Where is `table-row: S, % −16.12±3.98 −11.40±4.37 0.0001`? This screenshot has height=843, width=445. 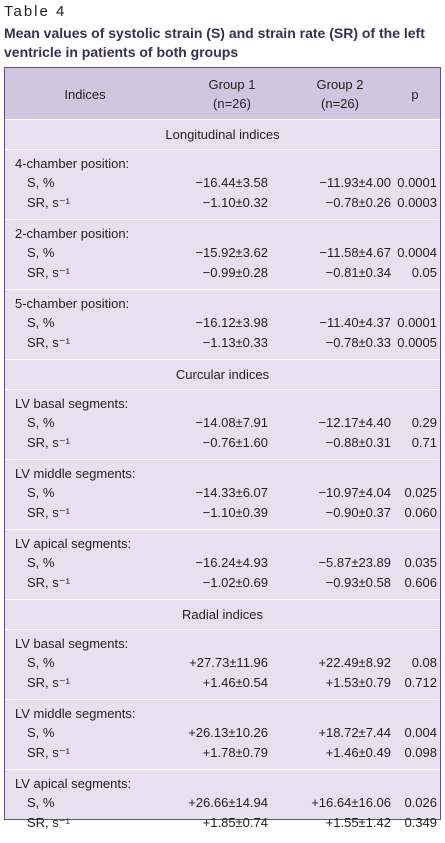
table-row: S, % −16.12±3.98 −11.40±4.37 0.0001 is located at coordinates (222, 324).